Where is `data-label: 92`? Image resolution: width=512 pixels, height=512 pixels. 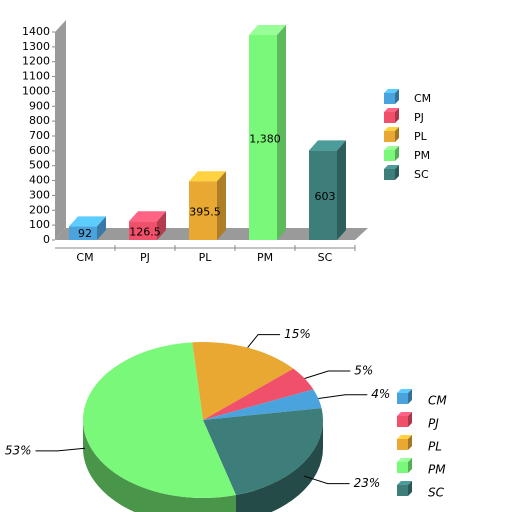
data-label: 92 is located at coordinates (85, 233).